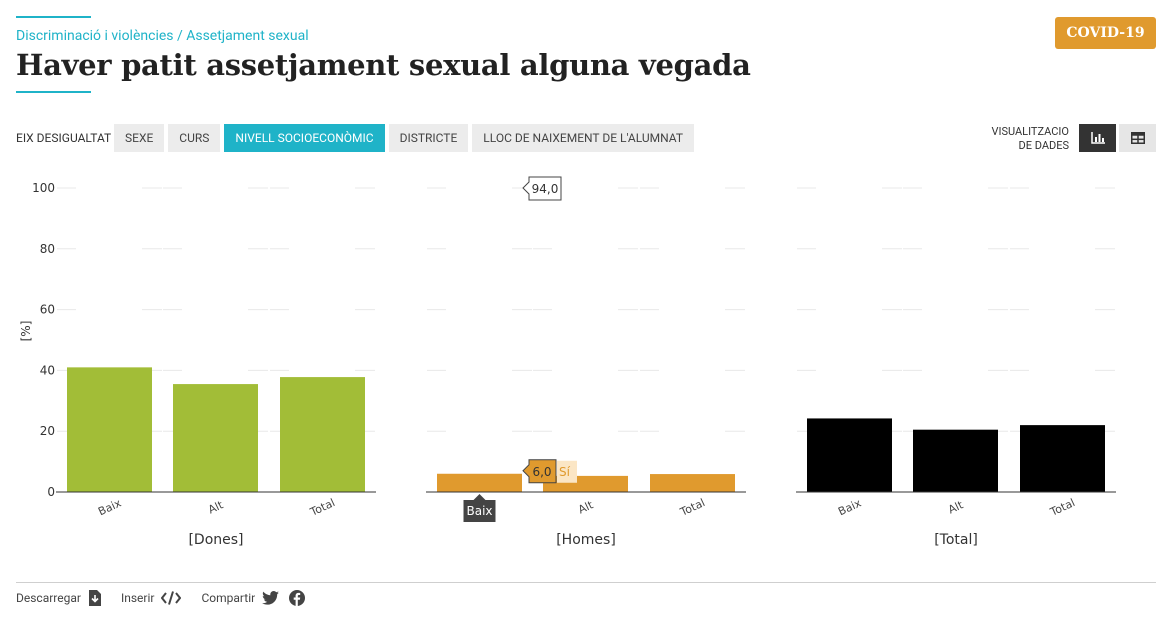  Describe the element at coordinates (428, 138) in the screenshot. I see `tab-districte: DISTRICTE` at that location.